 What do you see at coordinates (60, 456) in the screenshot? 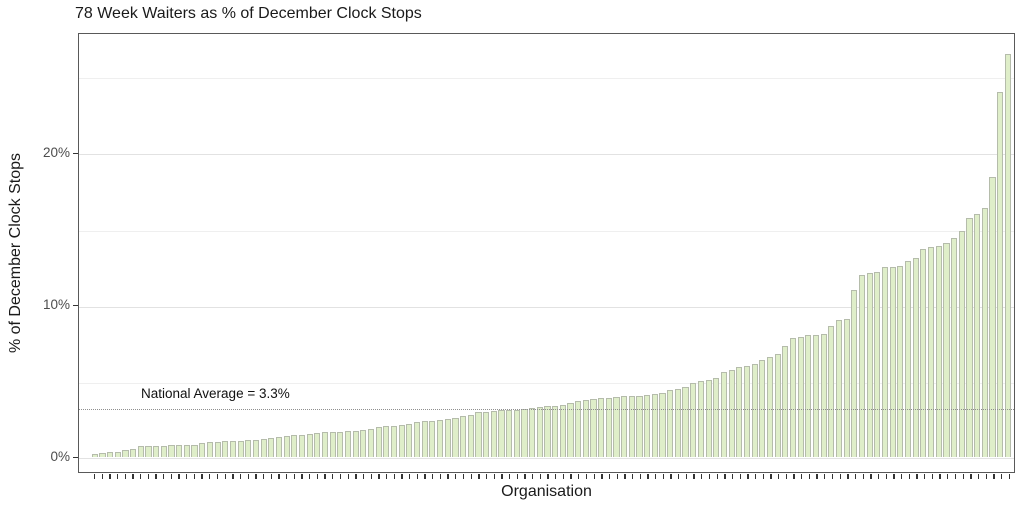
I see `y-tick-label-0: 0%` at bounding box center [60, 456].